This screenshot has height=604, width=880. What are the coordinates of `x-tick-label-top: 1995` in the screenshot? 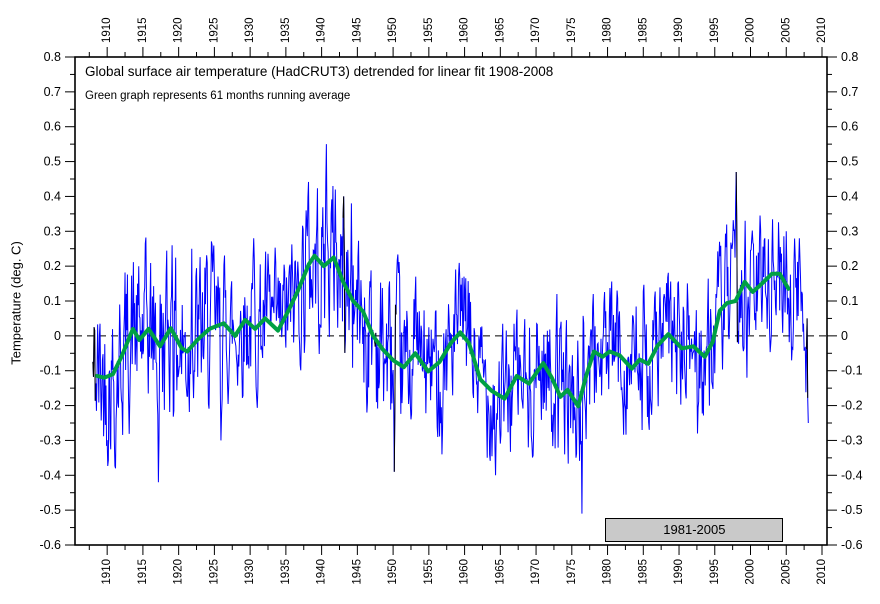 It's located at (715, 30).